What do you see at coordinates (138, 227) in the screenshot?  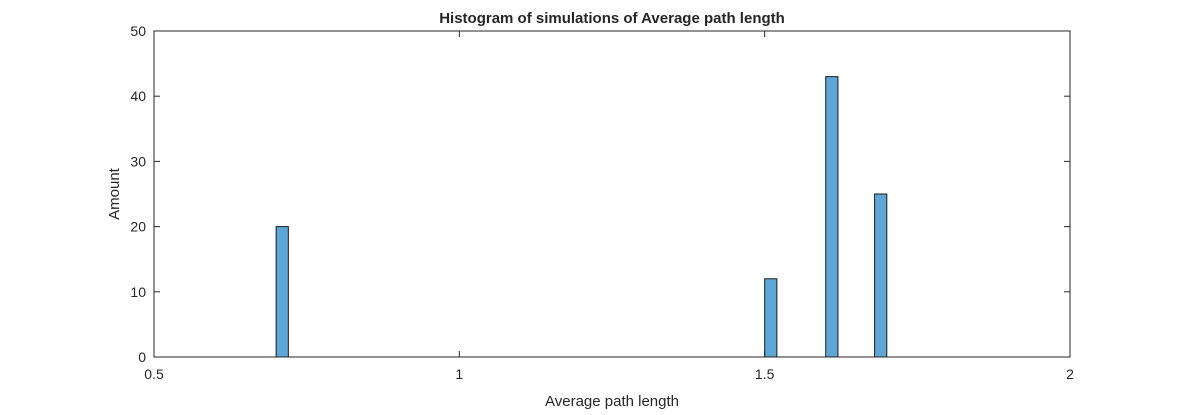 I see `y-tick-label: 20` at bounding box center [138, 227].